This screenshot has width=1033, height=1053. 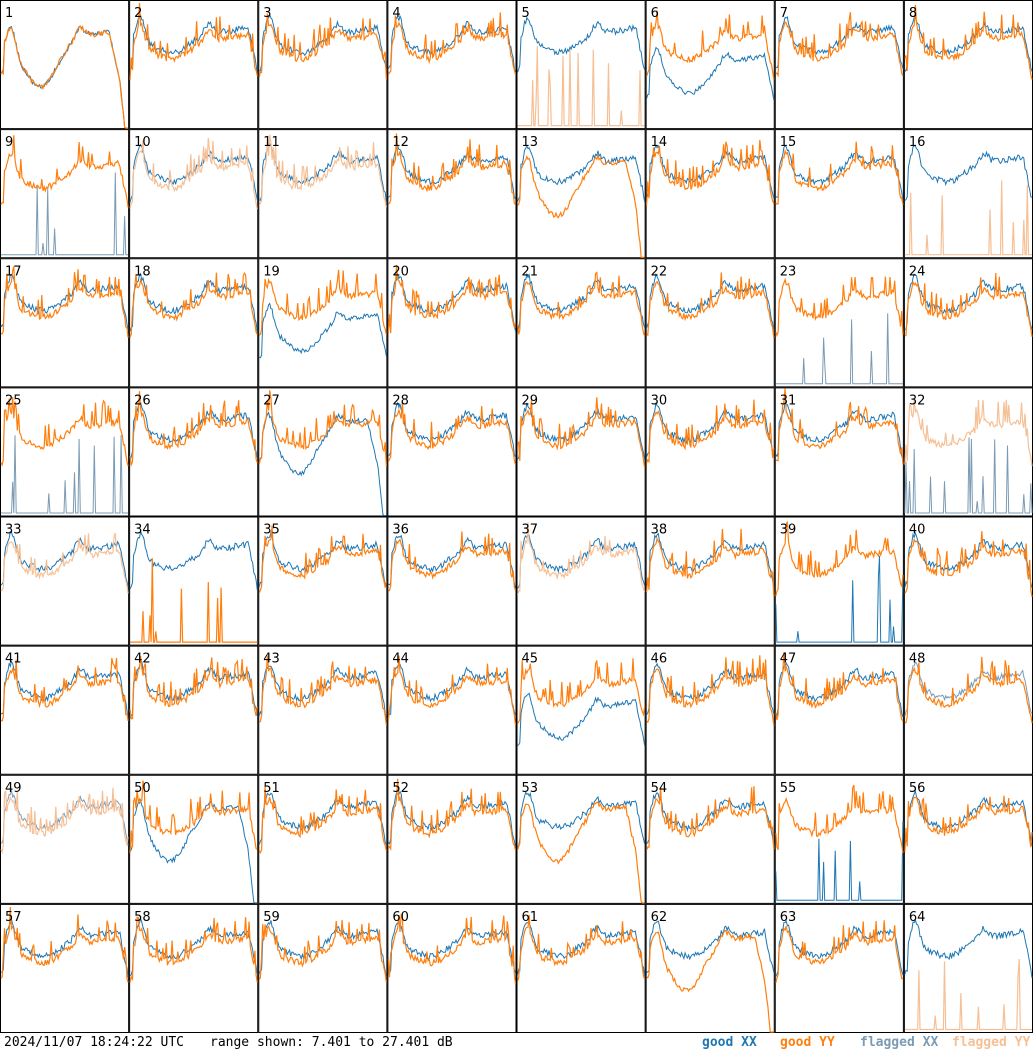 What do you see at coordinates (659, 659) in the screenshot?
I see `panel-label: 46` at bounding box center [659, 659].